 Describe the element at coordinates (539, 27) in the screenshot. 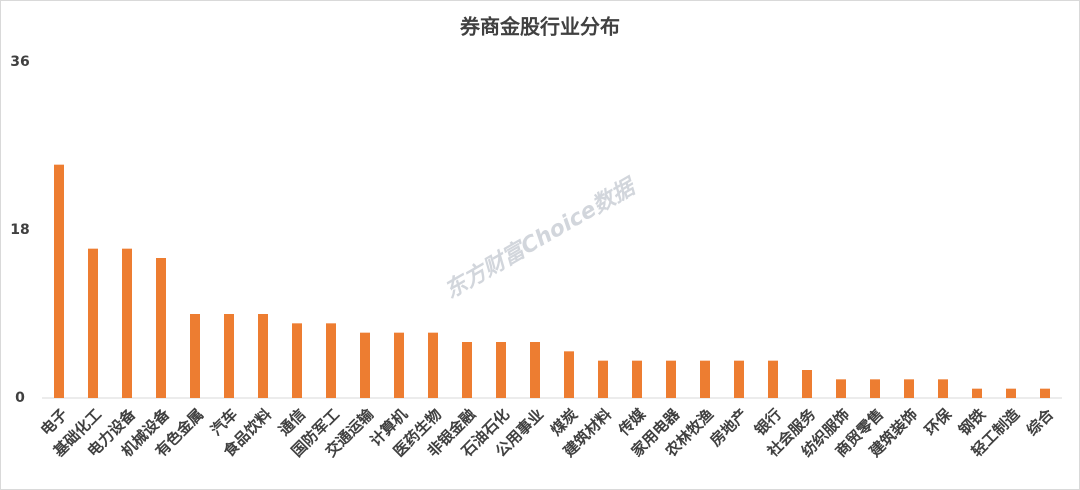

I see `chart-title: 券商金股行业分布` at that location.